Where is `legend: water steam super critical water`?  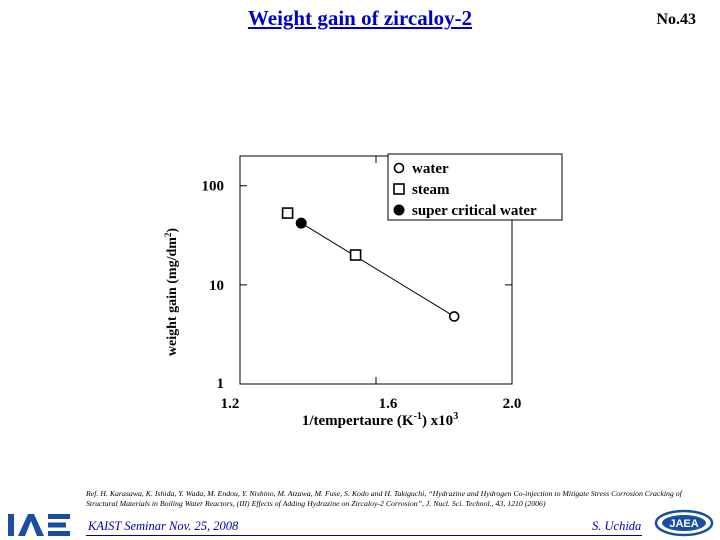 legend: water steam super critical water is located at coordinates (475, 187).